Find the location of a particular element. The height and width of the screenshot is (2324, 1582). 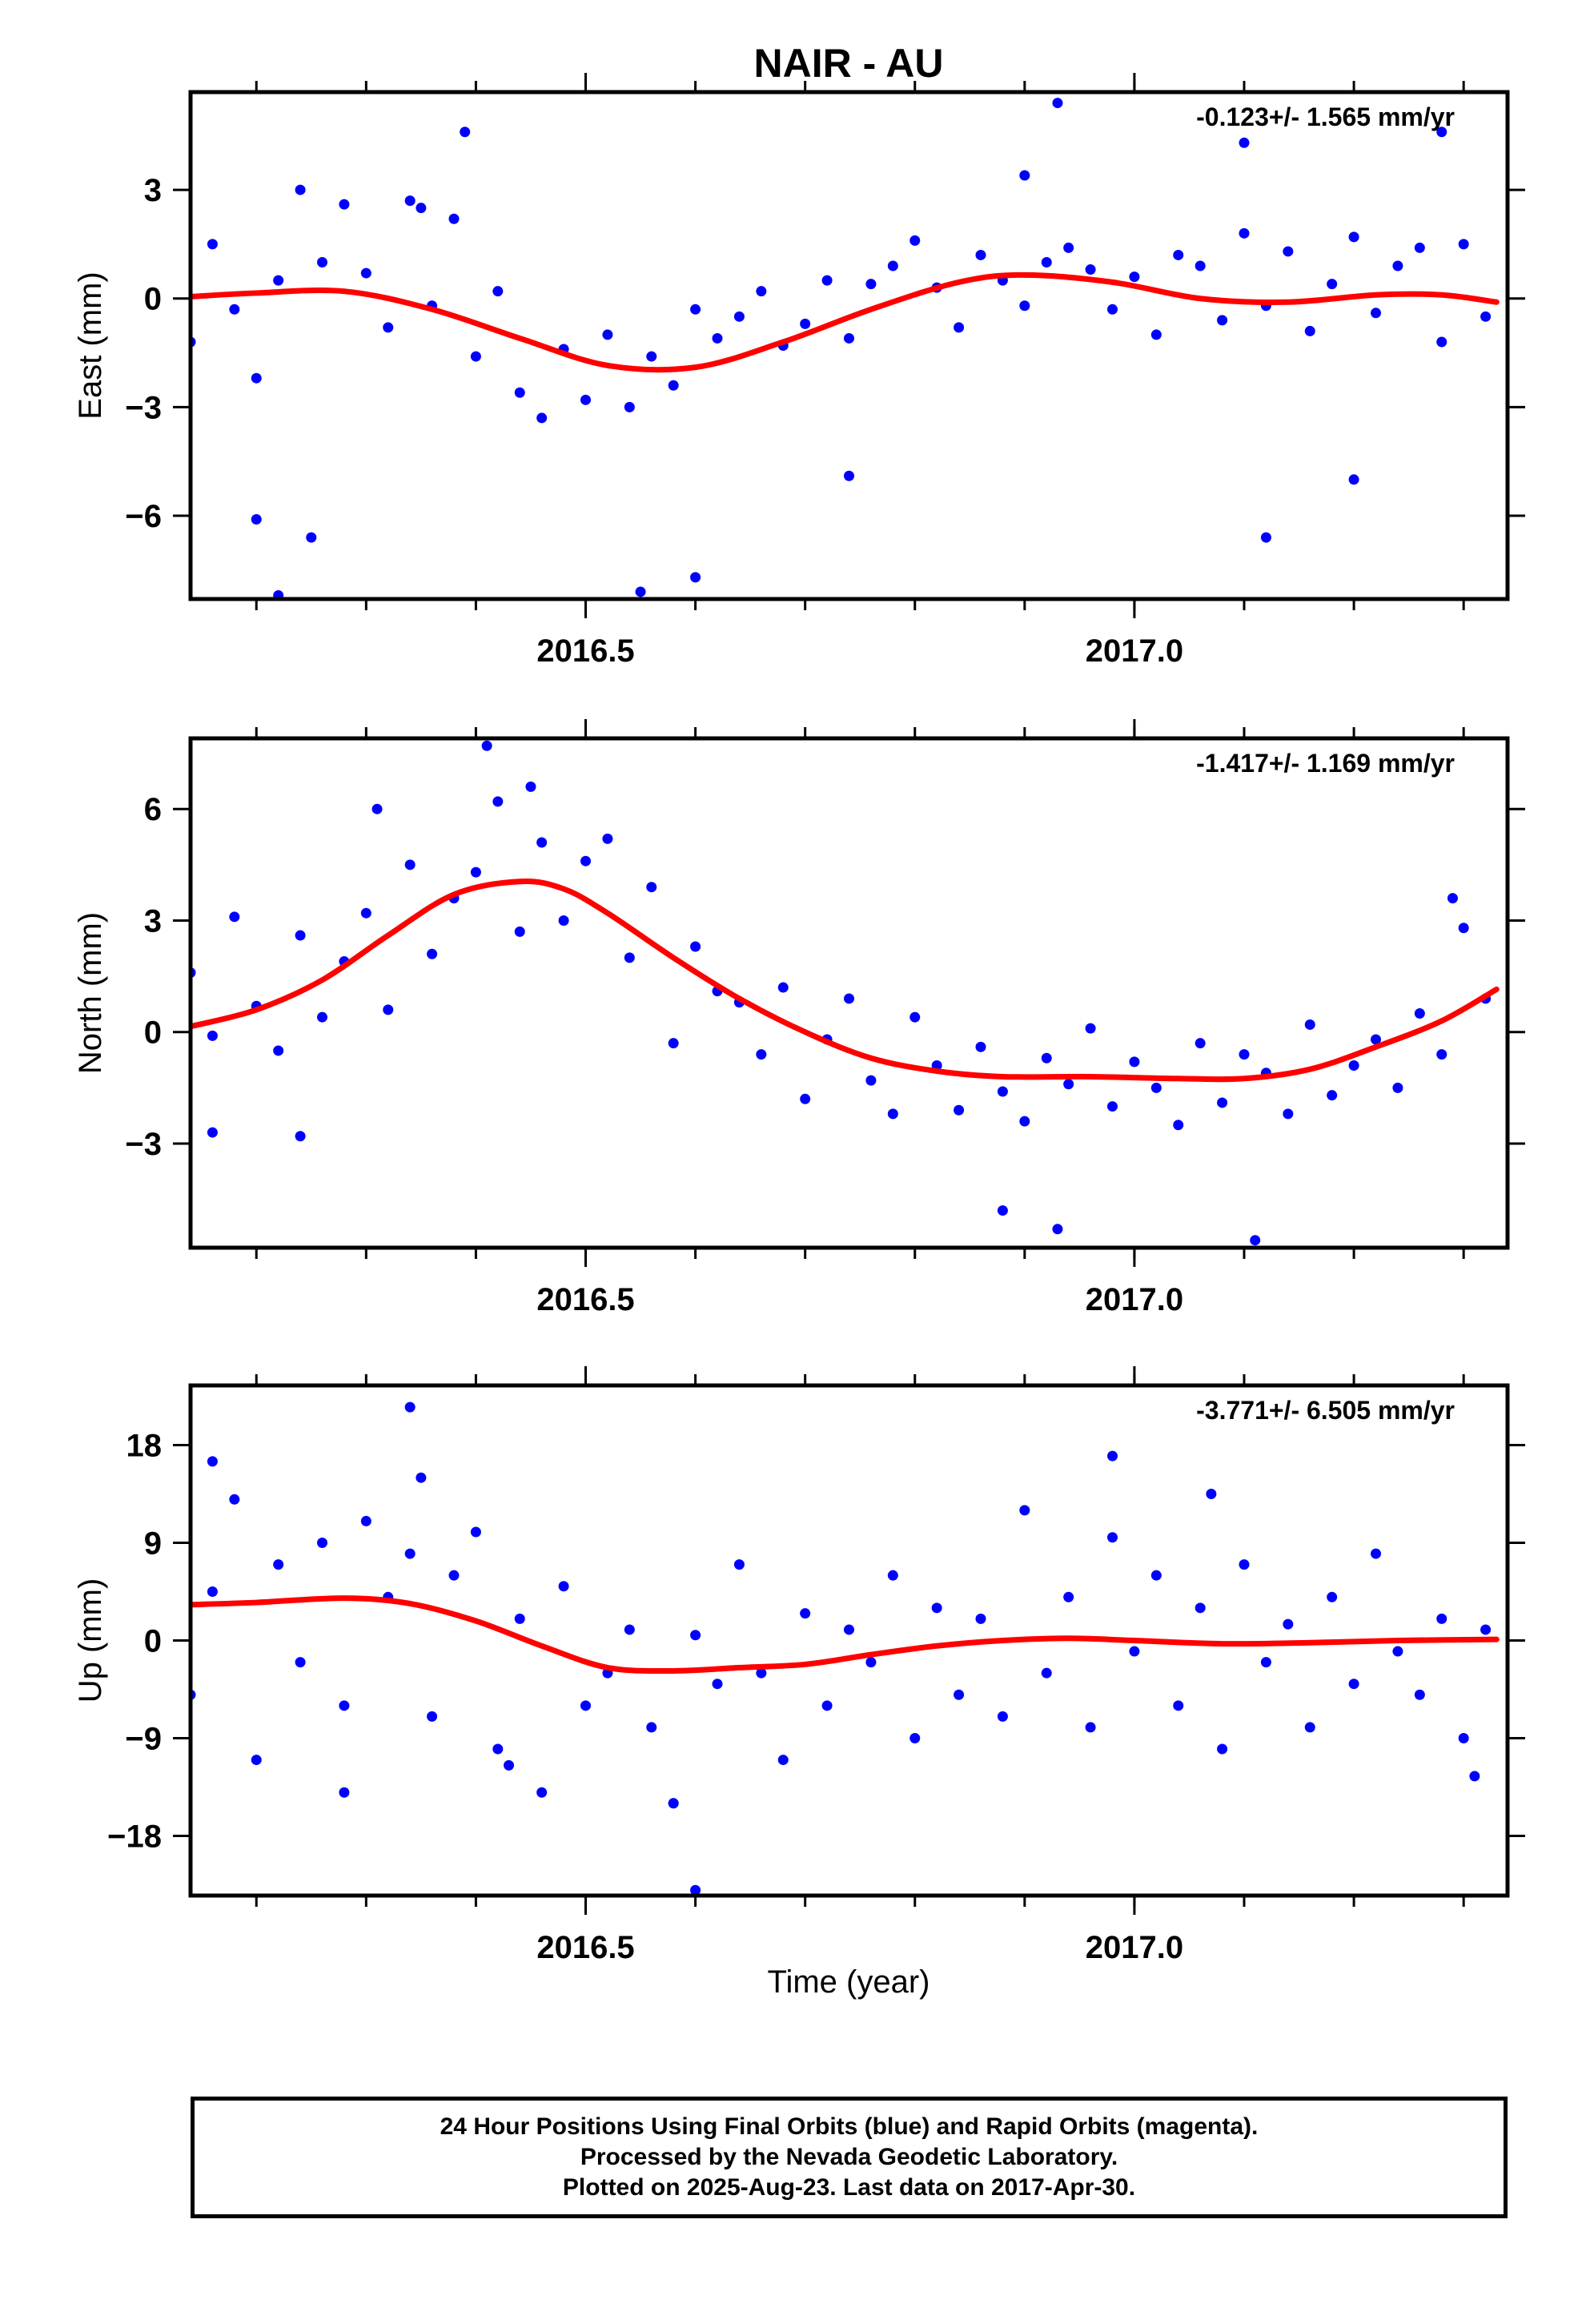

east-y-tick-label: −3 is located at coordinates (144, 407).